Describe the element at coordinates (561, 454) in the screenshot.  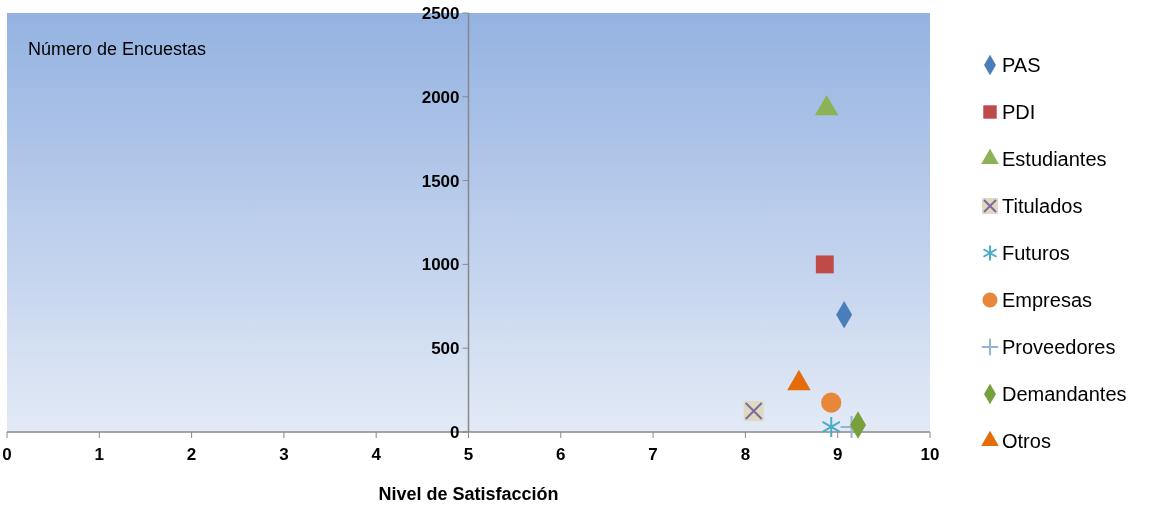
I see `x-tick-label: 6` at that location.